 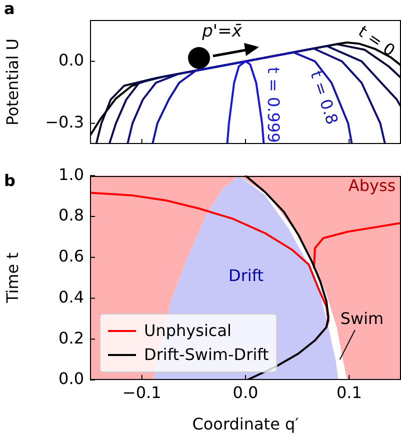 What do you see at coordinates (222, 31) in the screenshot?
I see `annotation: p'=x̄` at bounding box center [222, 31].